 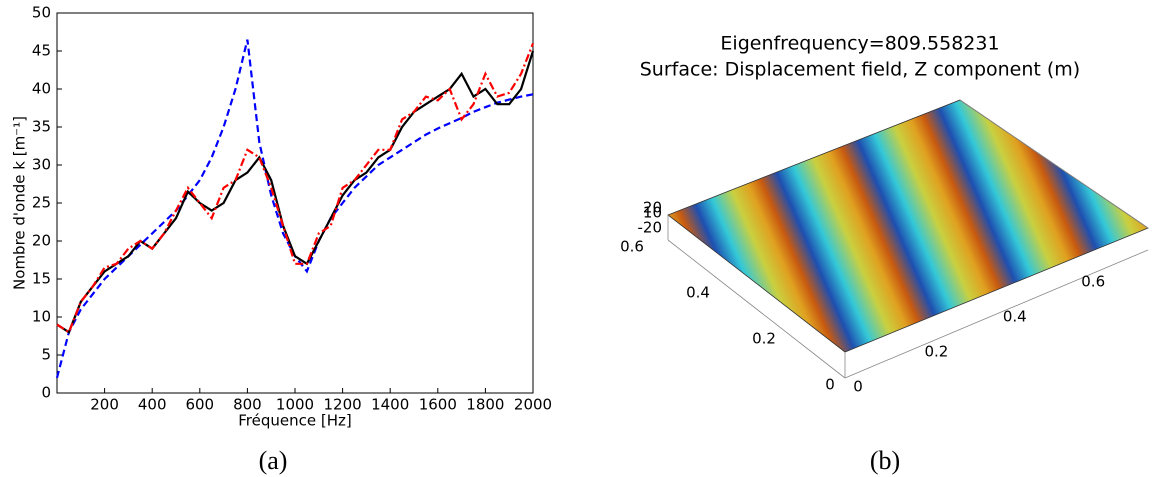 What do you see at coordinates (41, 13) in the screenshot?
I see `y-tick-label: 50` at bounding box center [41, 13].